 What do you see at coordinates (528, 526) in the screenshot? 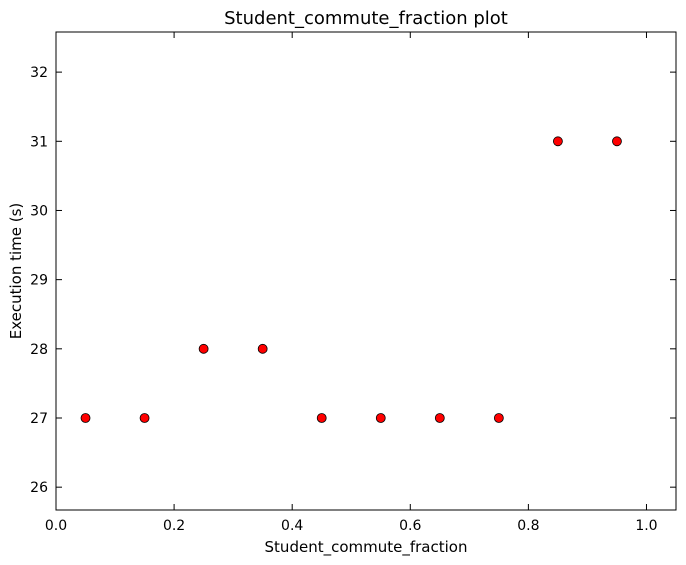
I see `x-tick-label: 0.8` at bounding box center [528, 526].